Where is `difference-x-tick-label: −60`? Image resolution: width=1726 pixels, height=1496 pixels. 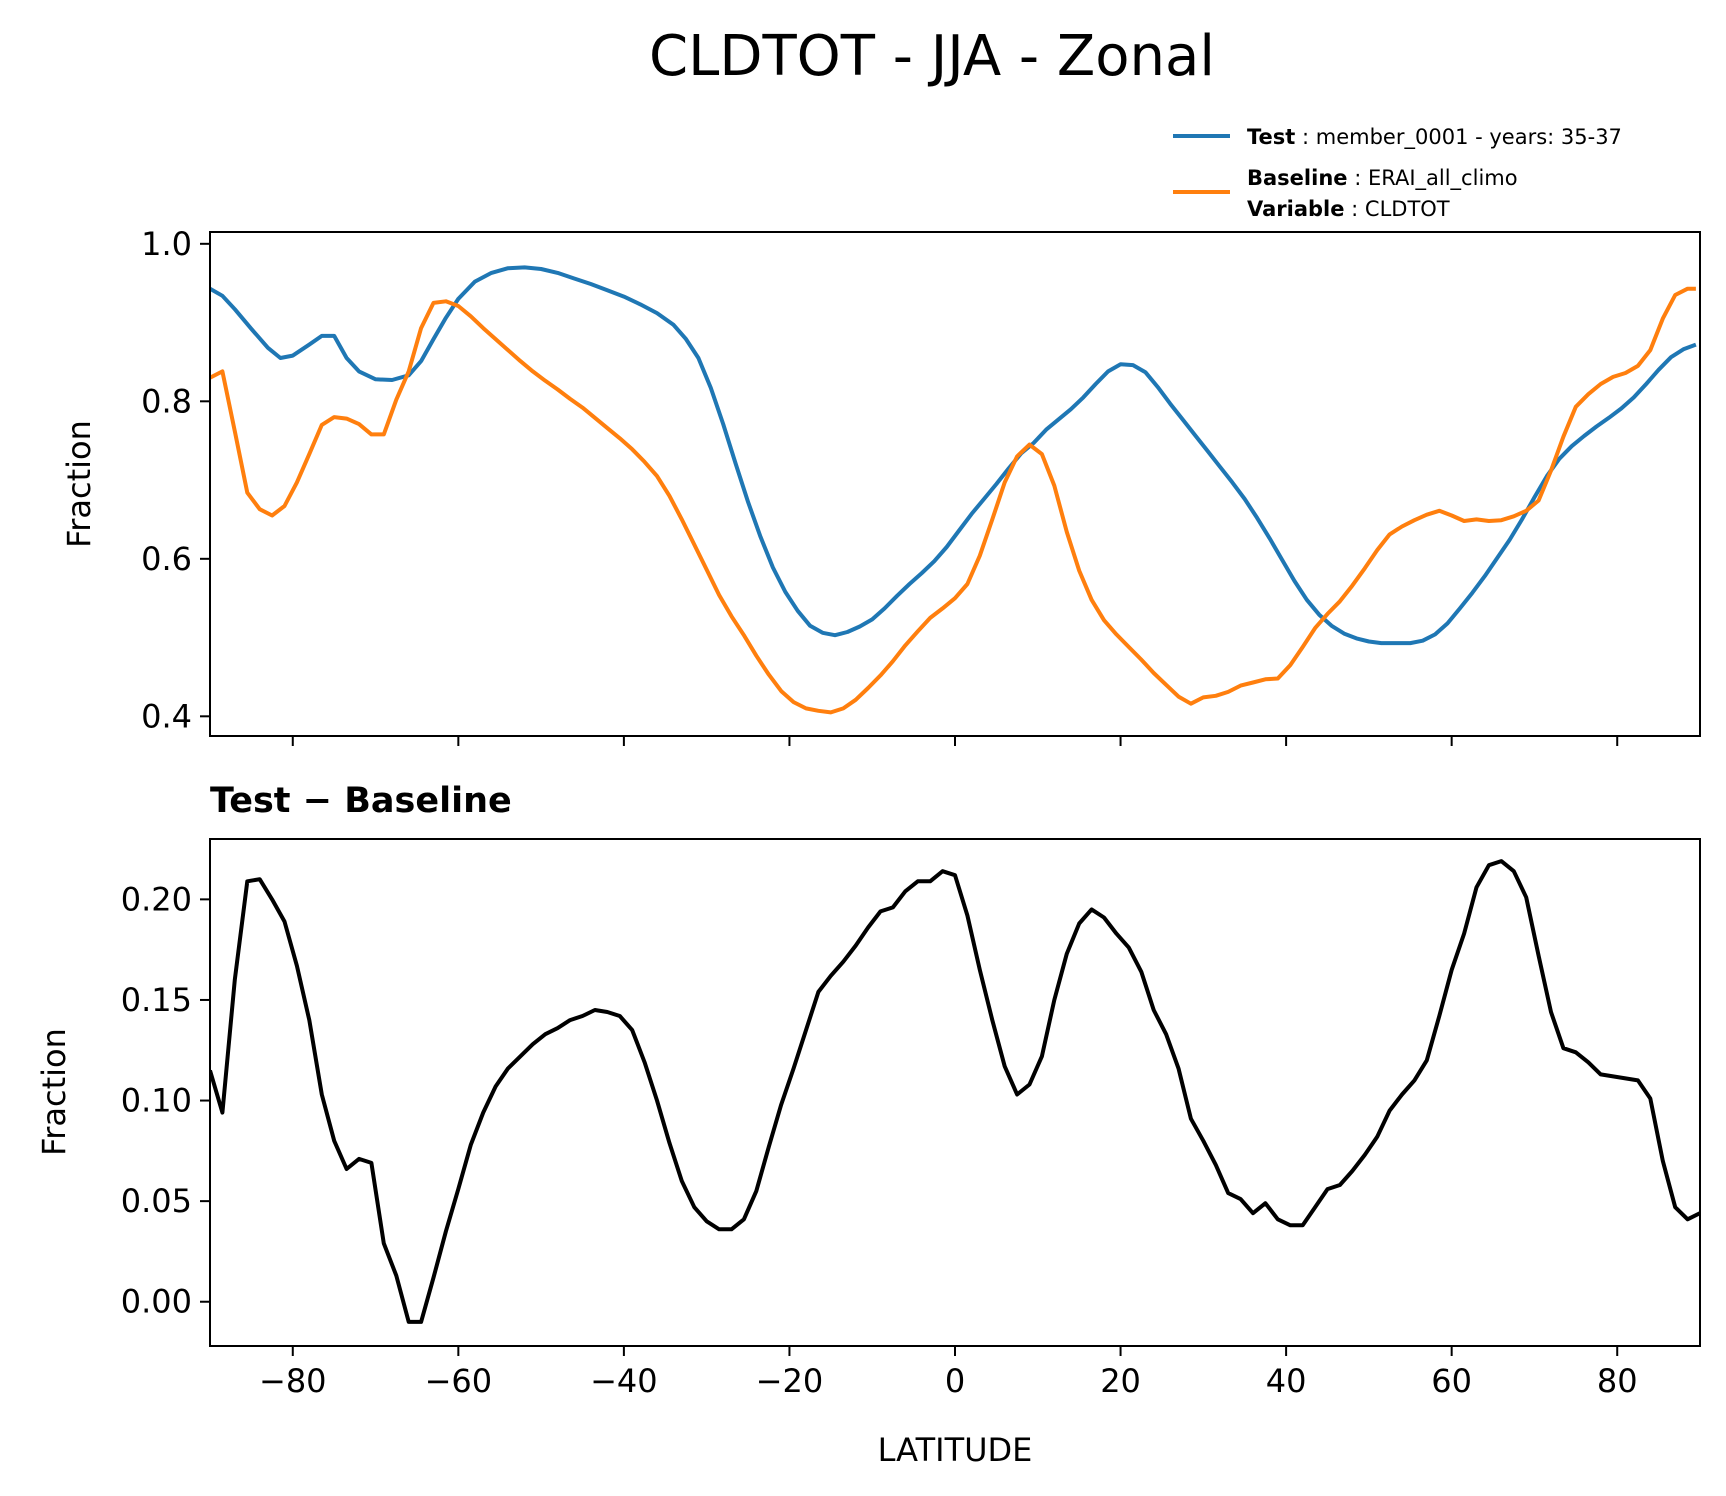 difference-x-tick-label: −60 is located at coordinates (459, 1381).